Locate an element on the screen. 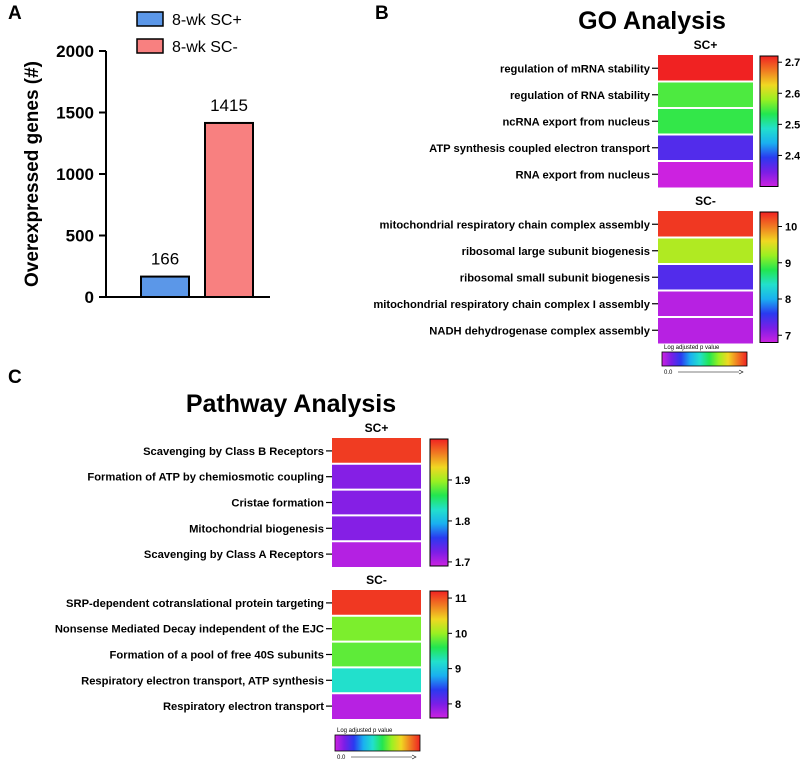 This screenshot has width=800, height=762. colorbar-tick-label-sc-plus-1-9: 1.9 is located at coordinates (462, 481).